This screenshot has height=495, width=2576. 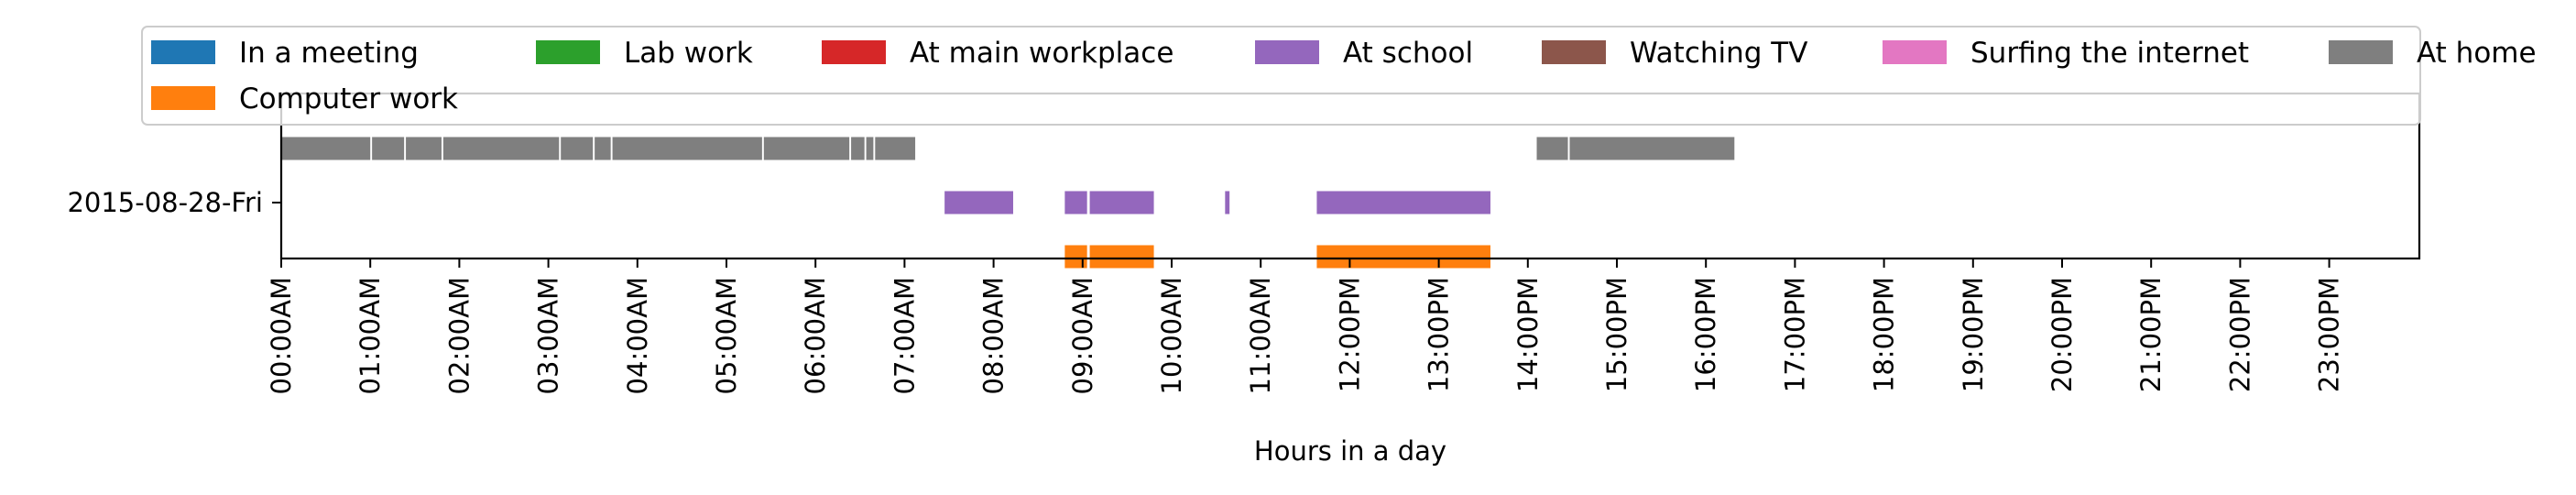 What do you see at coordinates (1795, 334) in the screenshot?
I see `x-tick-label: 17:00PM` at bounding box center [1795, 334].